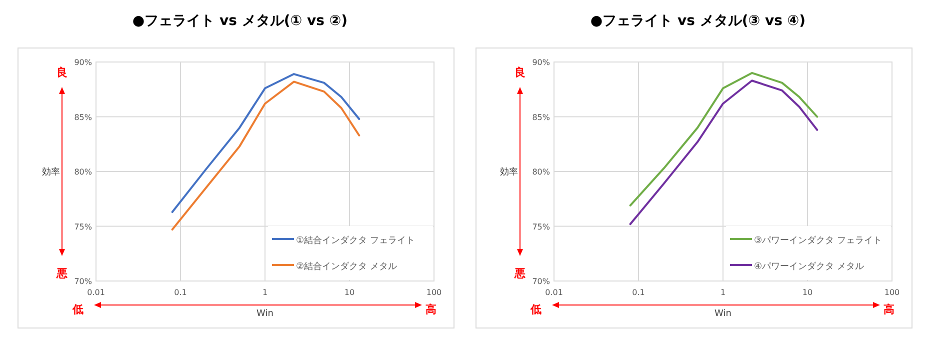 This screenshot has height=337, width=928. I want to click on legend-label: ③パワーインダクタ フェライト, so click(818, 240).